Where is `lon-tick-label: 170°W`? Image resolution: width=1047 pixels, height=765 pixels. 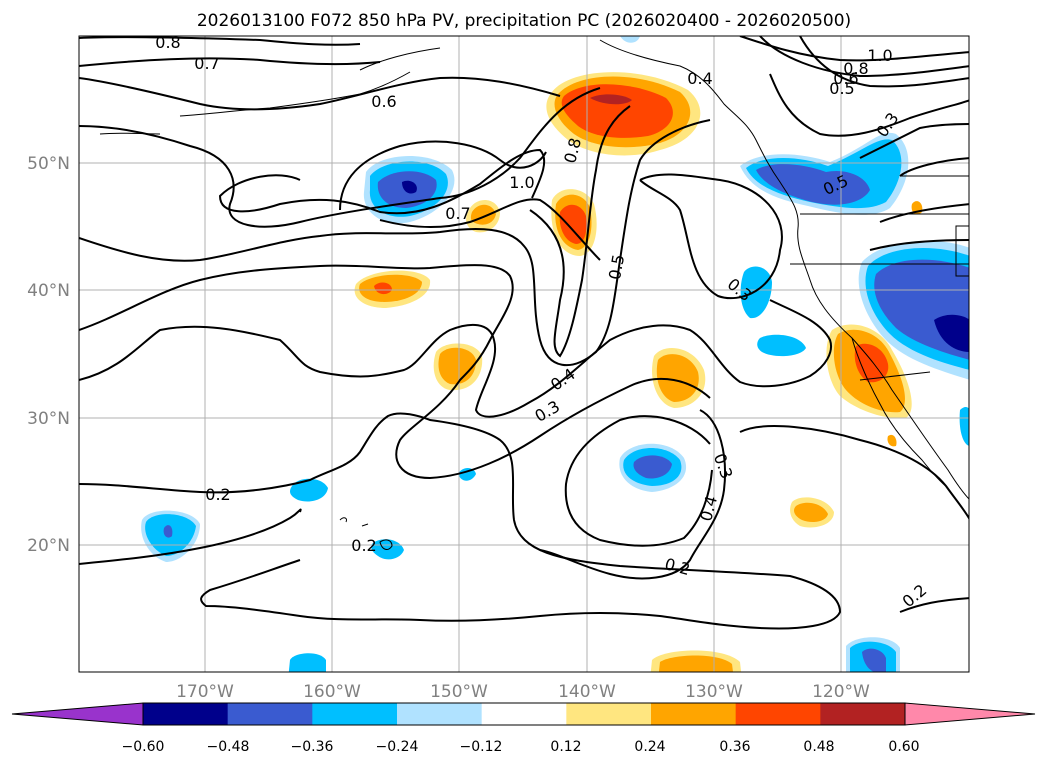 lon-tick-label: 170°W is located at coordinates (205, 692).